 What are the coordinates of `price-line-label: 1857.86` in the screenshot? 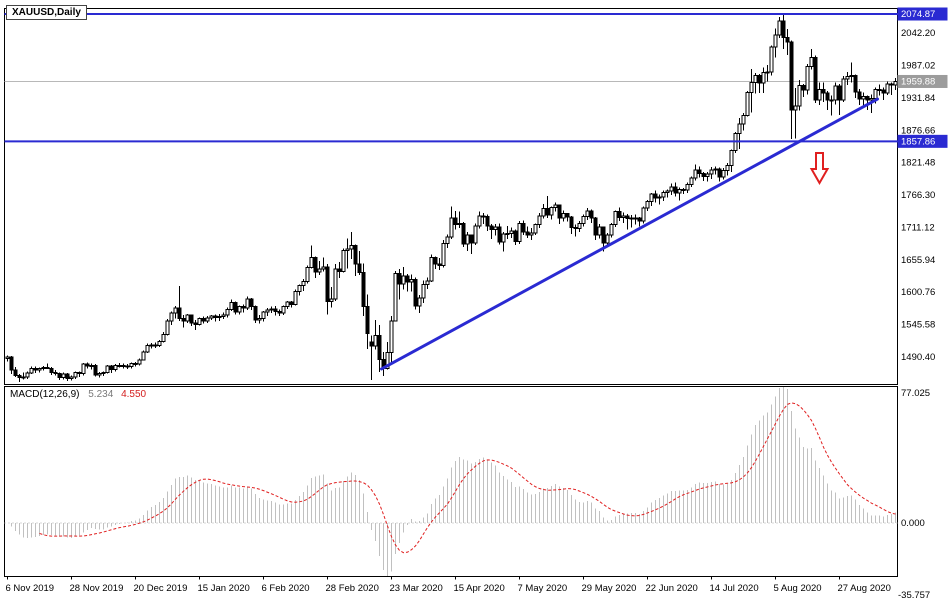 It's located at (918, 141).